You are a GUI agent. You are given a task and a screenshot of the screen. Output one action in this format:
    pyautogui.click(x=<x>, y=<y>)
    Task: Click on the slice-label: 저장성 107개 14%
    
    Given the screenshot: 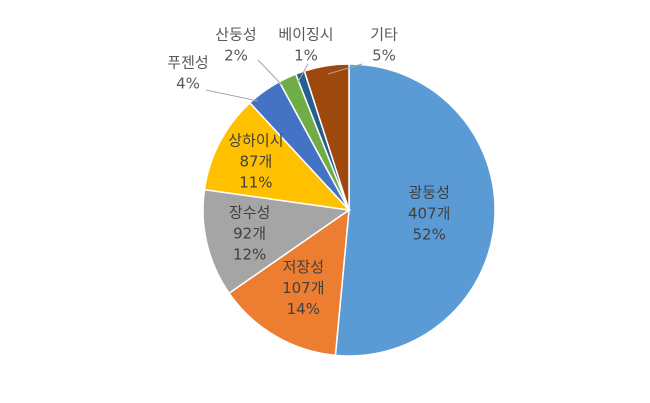 What is the action you would take?
    pyautogui.click(x=303, y=288)
    